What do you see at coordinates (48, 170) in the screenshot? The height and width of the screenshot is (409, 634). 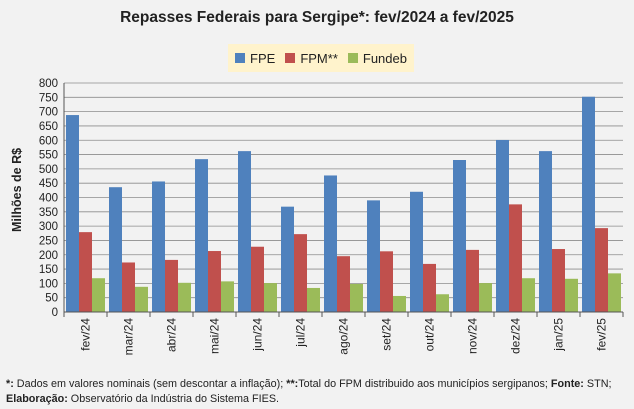 I see `y-tick-label: 500` at bounding box center [48, 170].